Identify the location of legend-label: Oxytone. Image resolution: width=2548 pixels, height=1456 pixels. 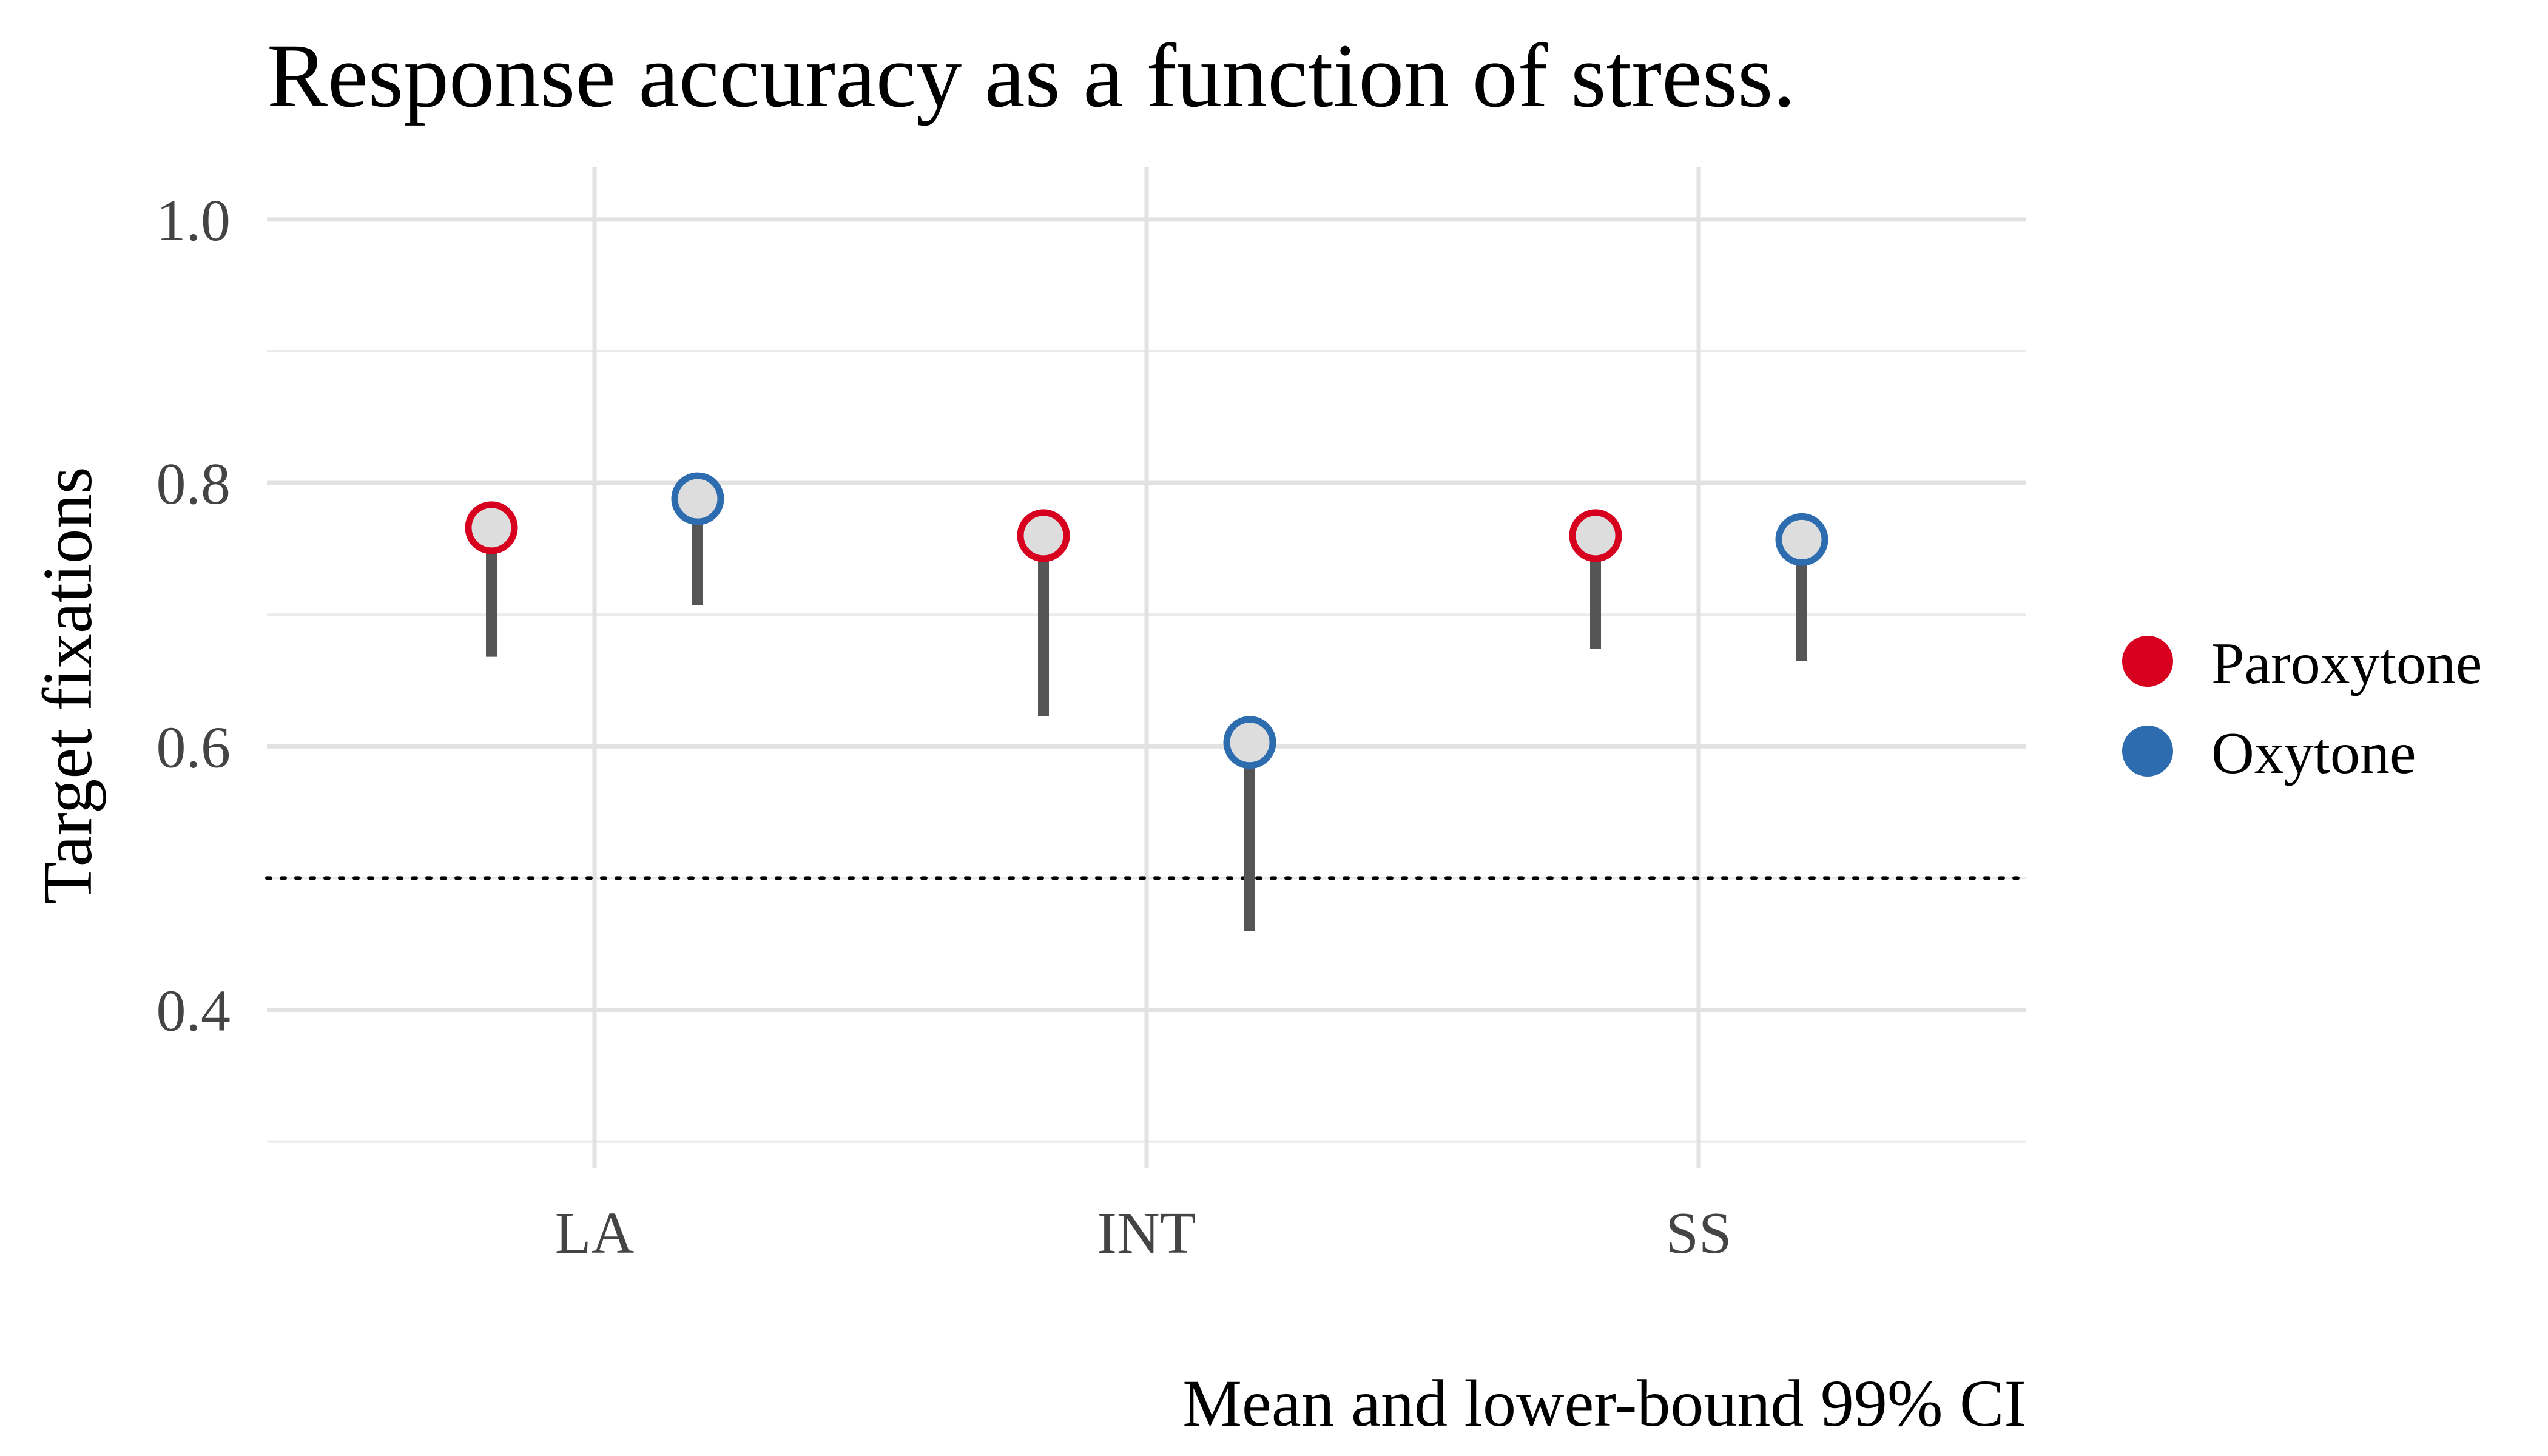
(2313, 753).